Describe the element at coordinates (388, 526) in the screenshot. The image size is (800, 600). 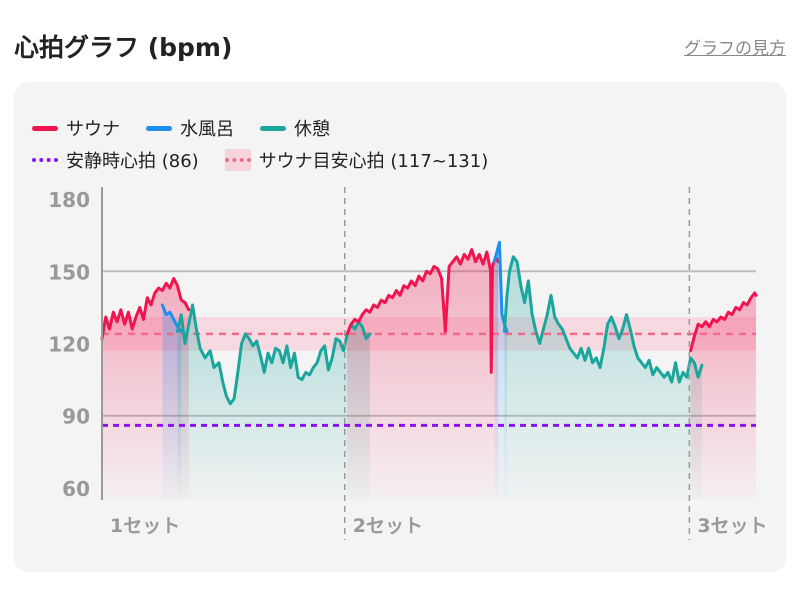
I see `set-label: 2セット` at that location.